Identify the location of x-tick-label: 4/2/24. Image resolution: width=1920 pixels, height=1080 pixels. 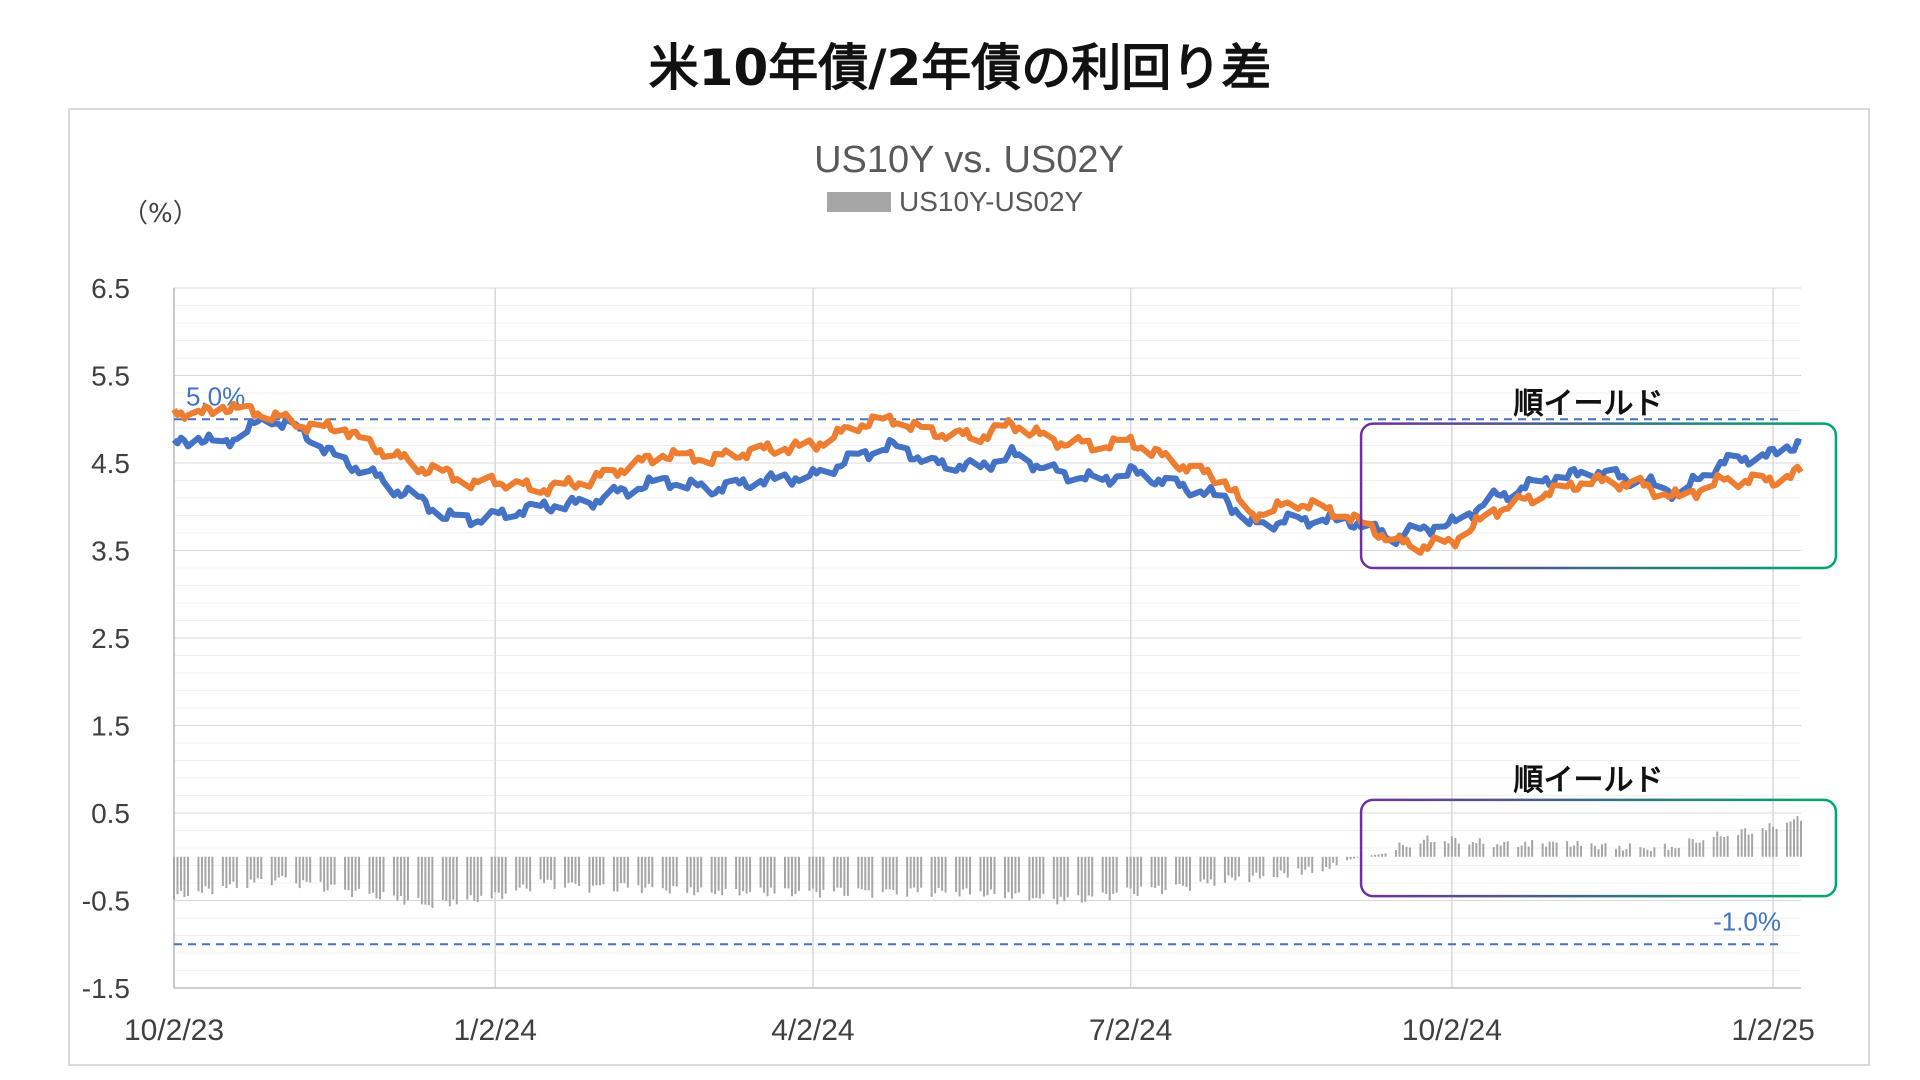
(812, 1030).